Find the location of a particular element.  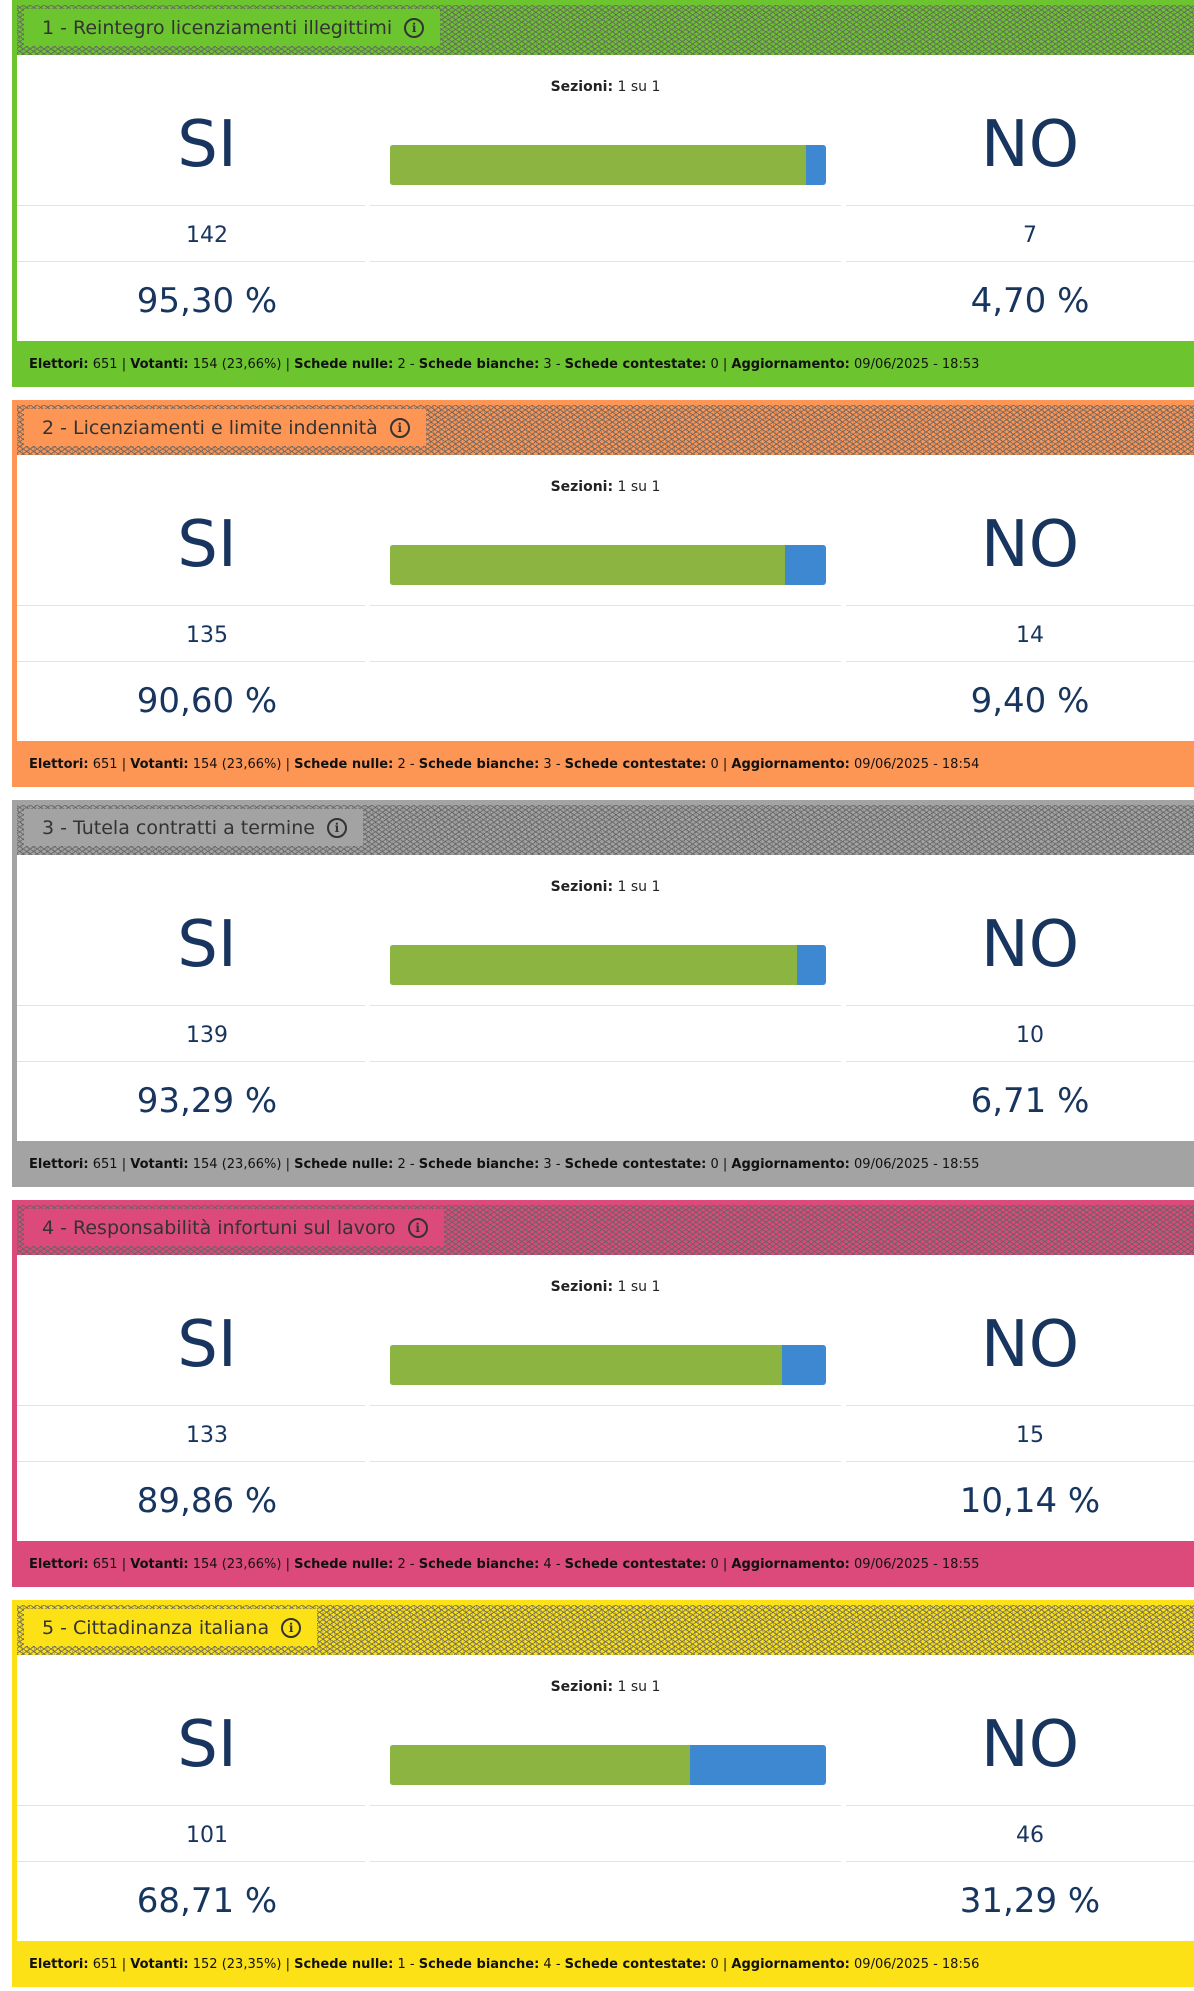

yes-votes: 135 is located at coordinates (207, 635).